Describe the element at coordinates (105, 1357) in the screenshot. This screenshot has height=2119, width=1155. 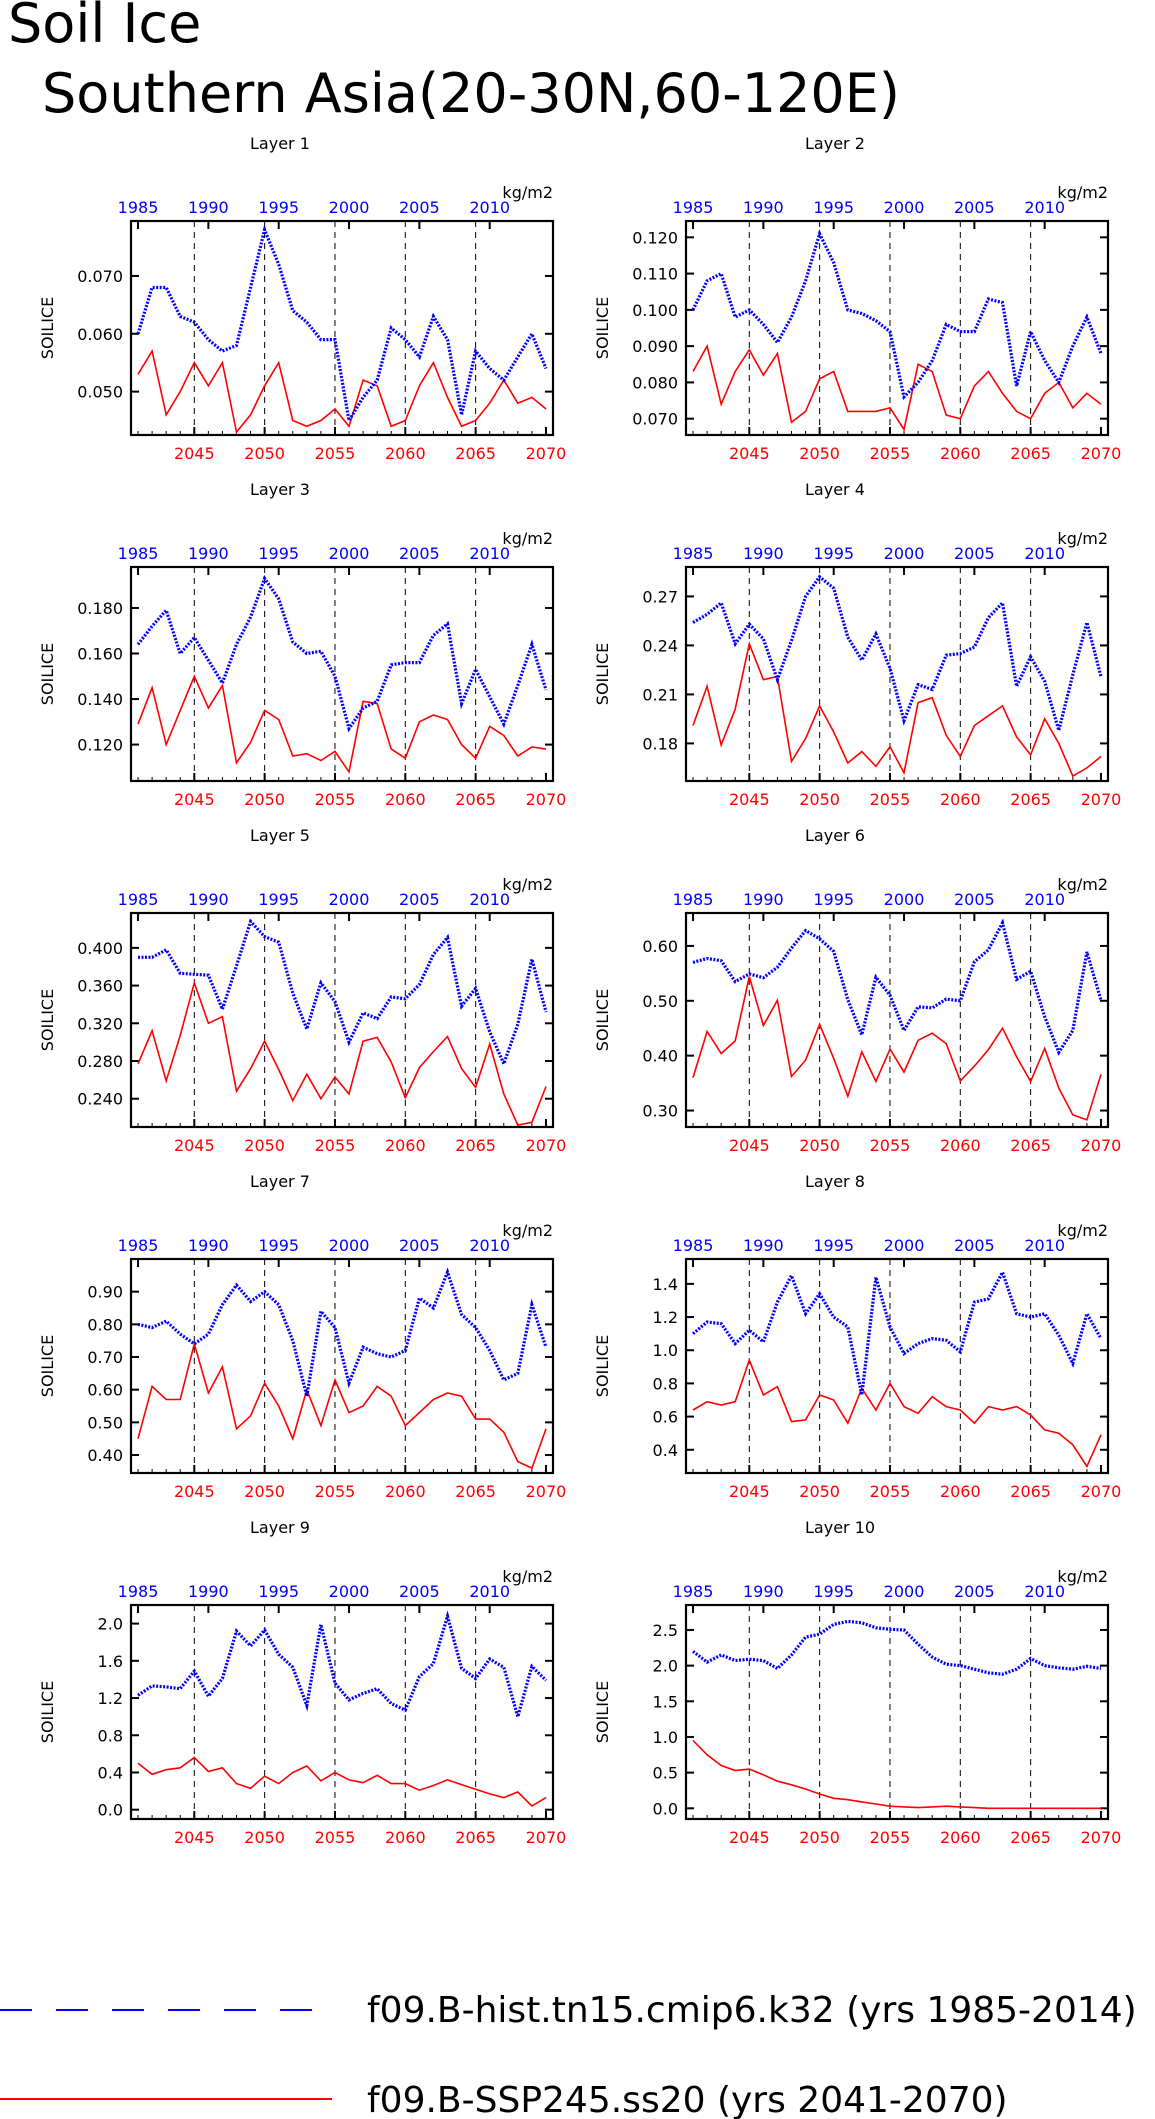
I see `y-tick-label: 0.70` at that location.